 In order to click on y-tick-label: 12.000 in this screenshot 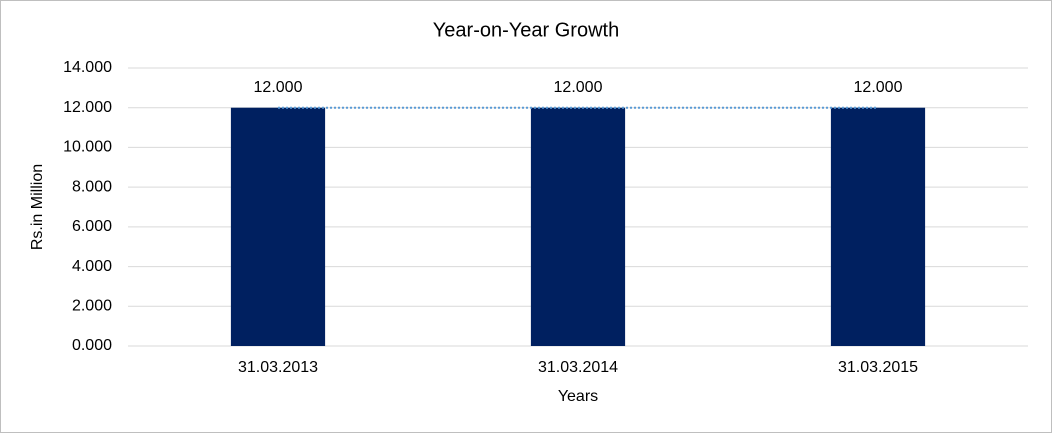, I will do `click(87, 107)`.